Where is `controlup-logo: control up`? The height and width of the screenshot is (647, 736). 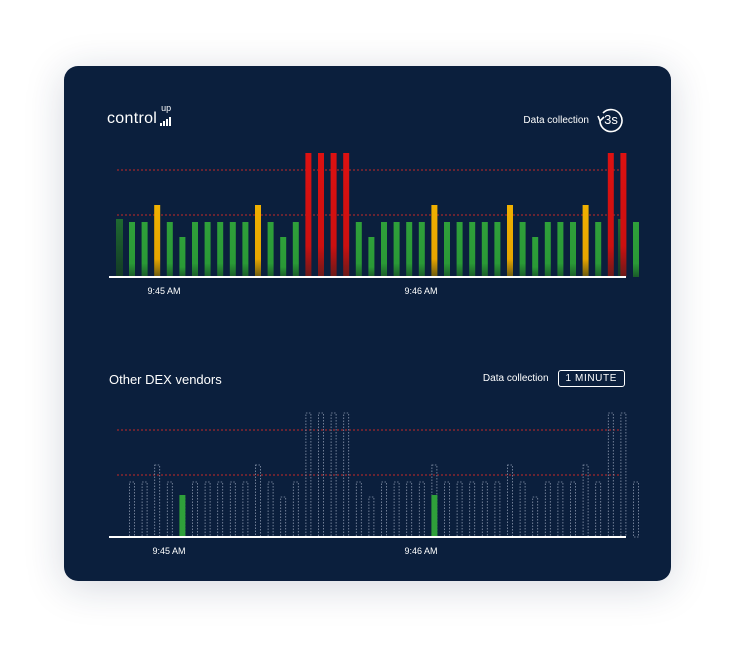
controlup-logo: control up is located at coordinates (141, 115).